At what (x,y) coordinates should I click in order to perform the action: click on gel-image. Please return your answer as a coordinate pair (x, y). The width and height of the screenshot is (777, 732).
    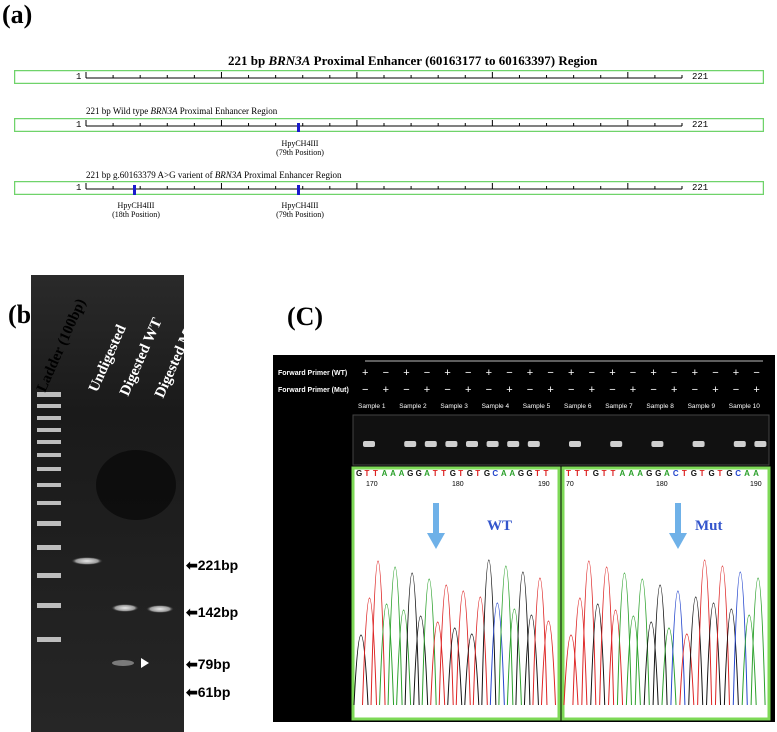
    Looking at the image, I should click on (107, 503).